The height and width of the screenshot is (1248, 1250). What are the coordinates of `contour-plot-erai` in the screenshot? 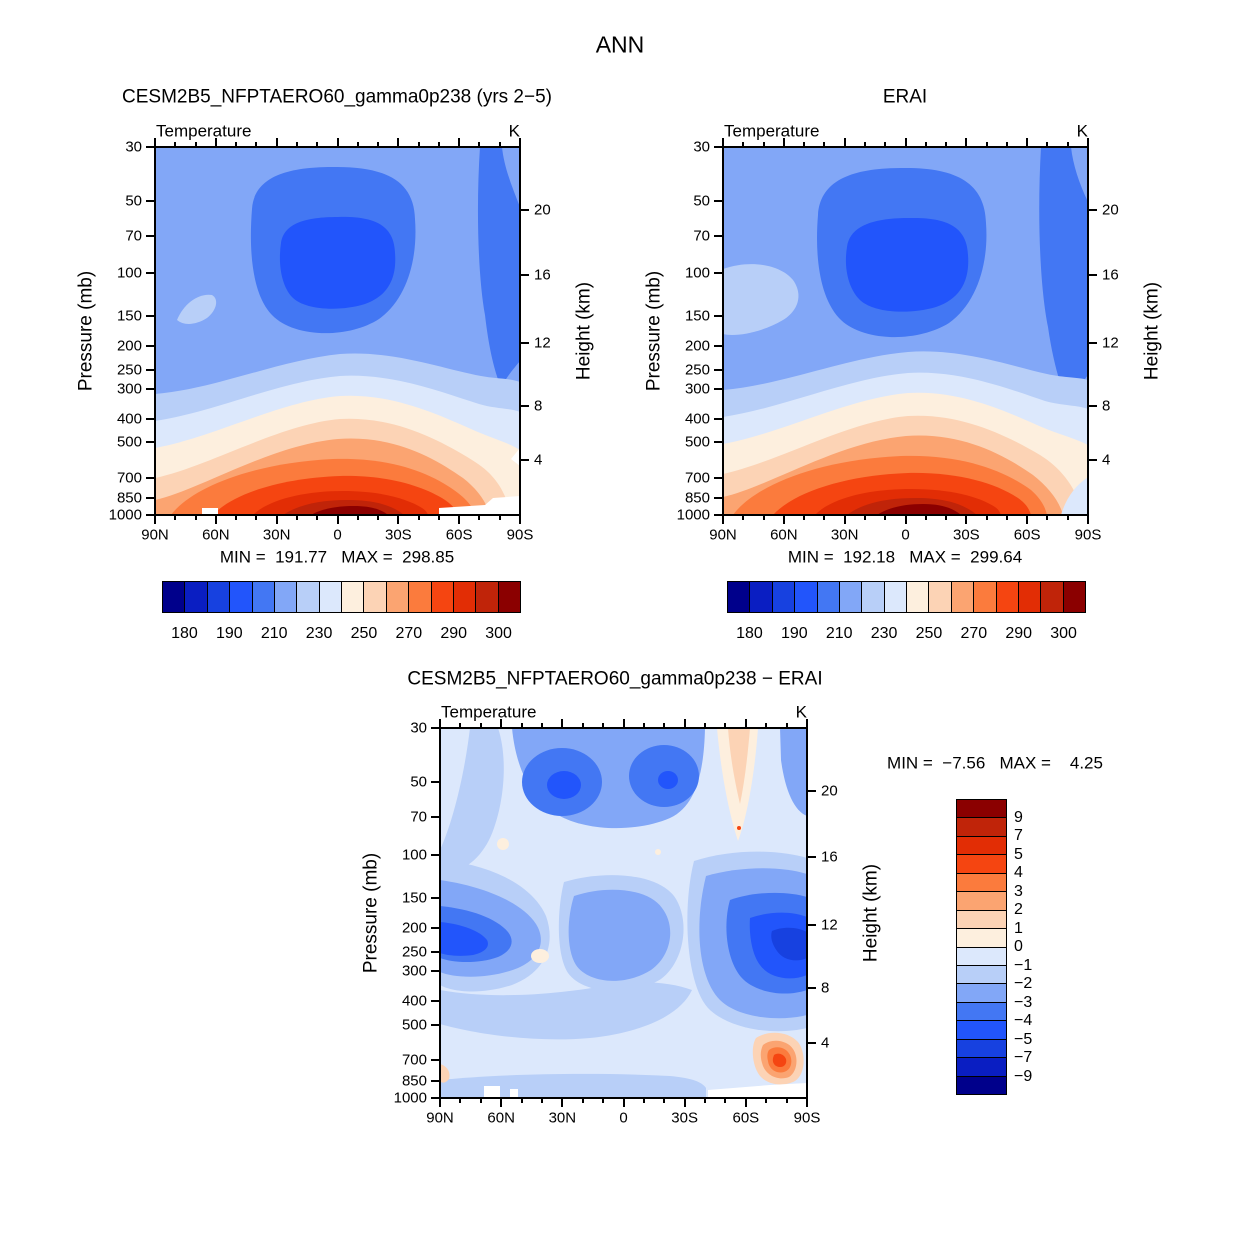 It's located at (905, 331).